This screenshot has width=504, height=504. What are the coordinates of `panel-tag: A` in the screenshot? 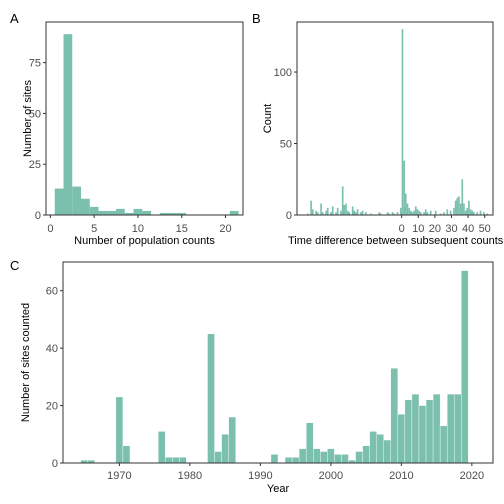 It's located at (14, 18).